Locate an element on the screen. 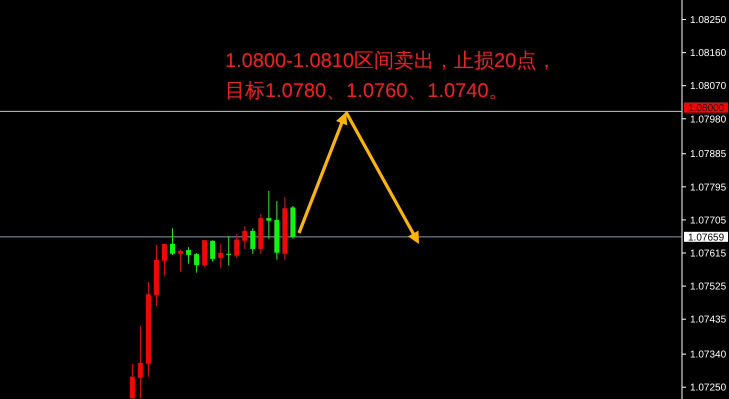  y-tick-label: 1.07795 is located at coordinates (708, 188).